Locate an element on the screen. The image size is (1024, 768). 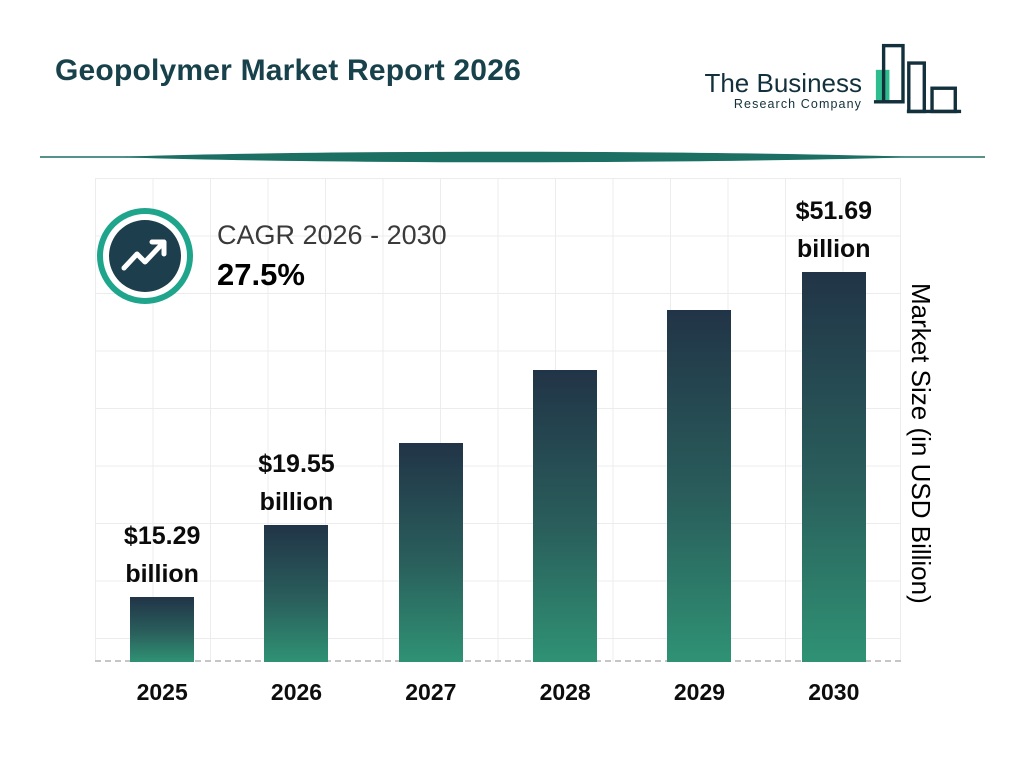
bar-value-label-2025: $15.29 billion is located at coordinates (162, 555).